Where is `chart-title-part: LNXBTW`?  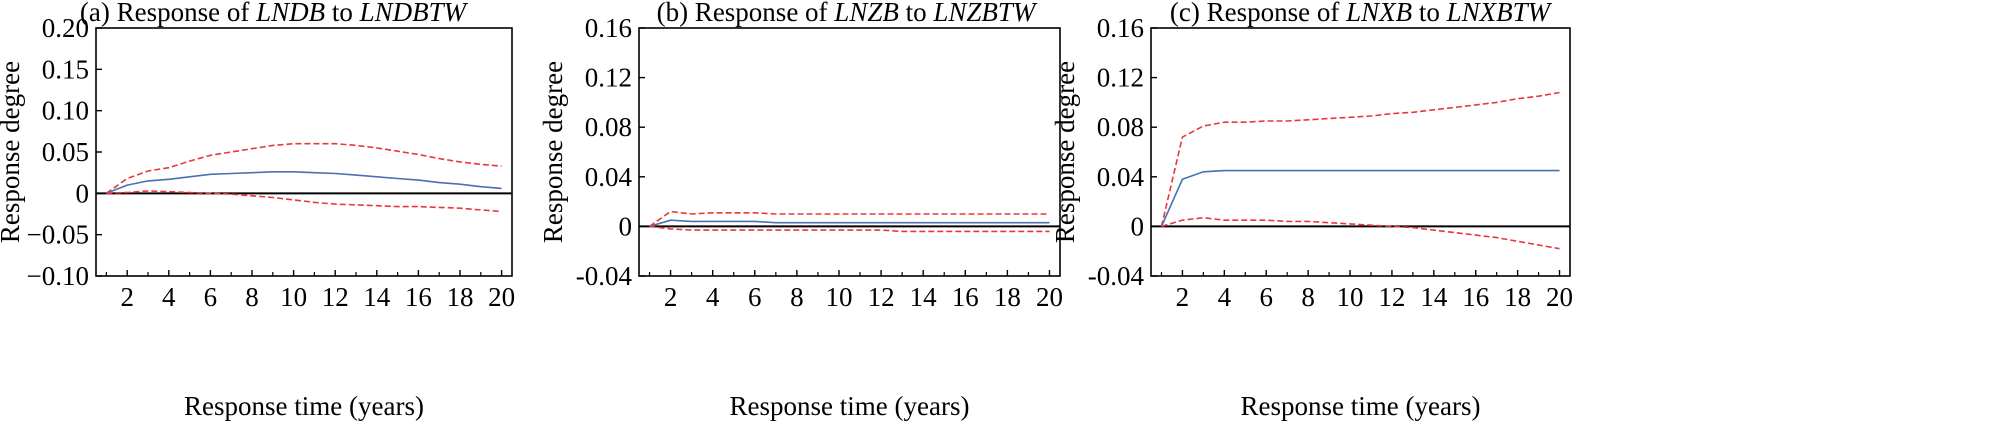 chart-title-part: LNXBTW is located at coordinates (1499, 13).